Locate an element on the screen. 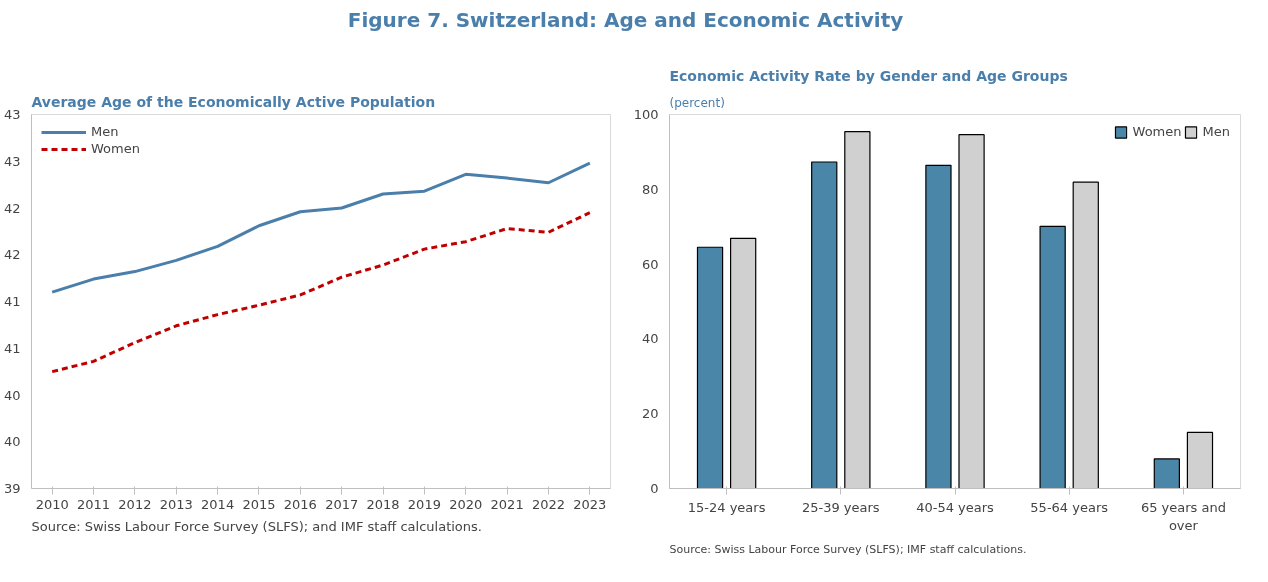 This screenshot has height=582, width=1268. source-note: Source: Swiss Labour Force Survey (SLFS); and IMF staff calculations. is located at coordinates (256, 526).